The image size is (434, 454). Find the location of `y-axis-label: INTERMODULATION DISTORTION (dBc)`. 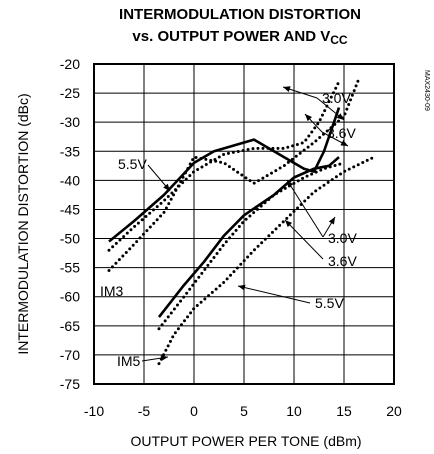

y-axis-label: INTERMODULATION DISTORTION (dBc) is located at coordinates (23, 223).